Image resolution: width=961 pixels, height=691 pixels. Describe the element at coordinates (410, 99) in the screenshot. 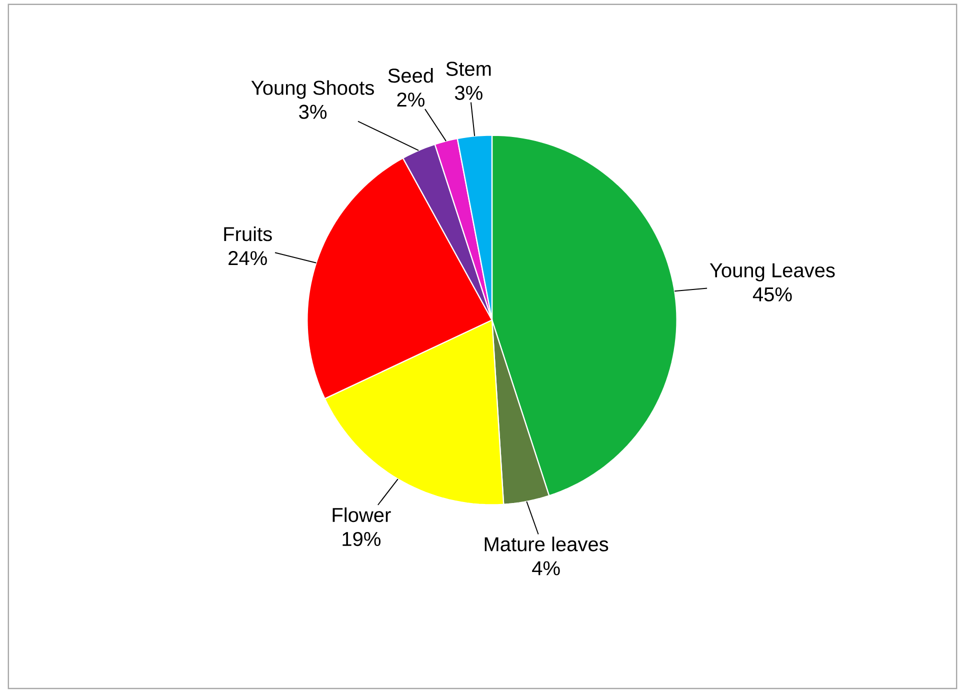

I see `data-label: 2%` at that location.